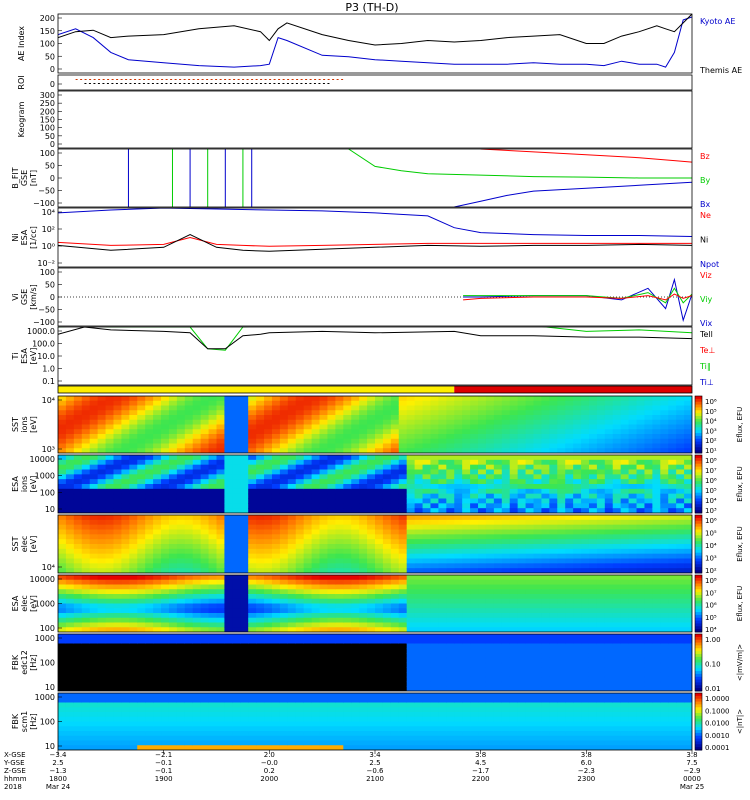  I want to click on y-tick-label: 10.0, so click(46, 356).